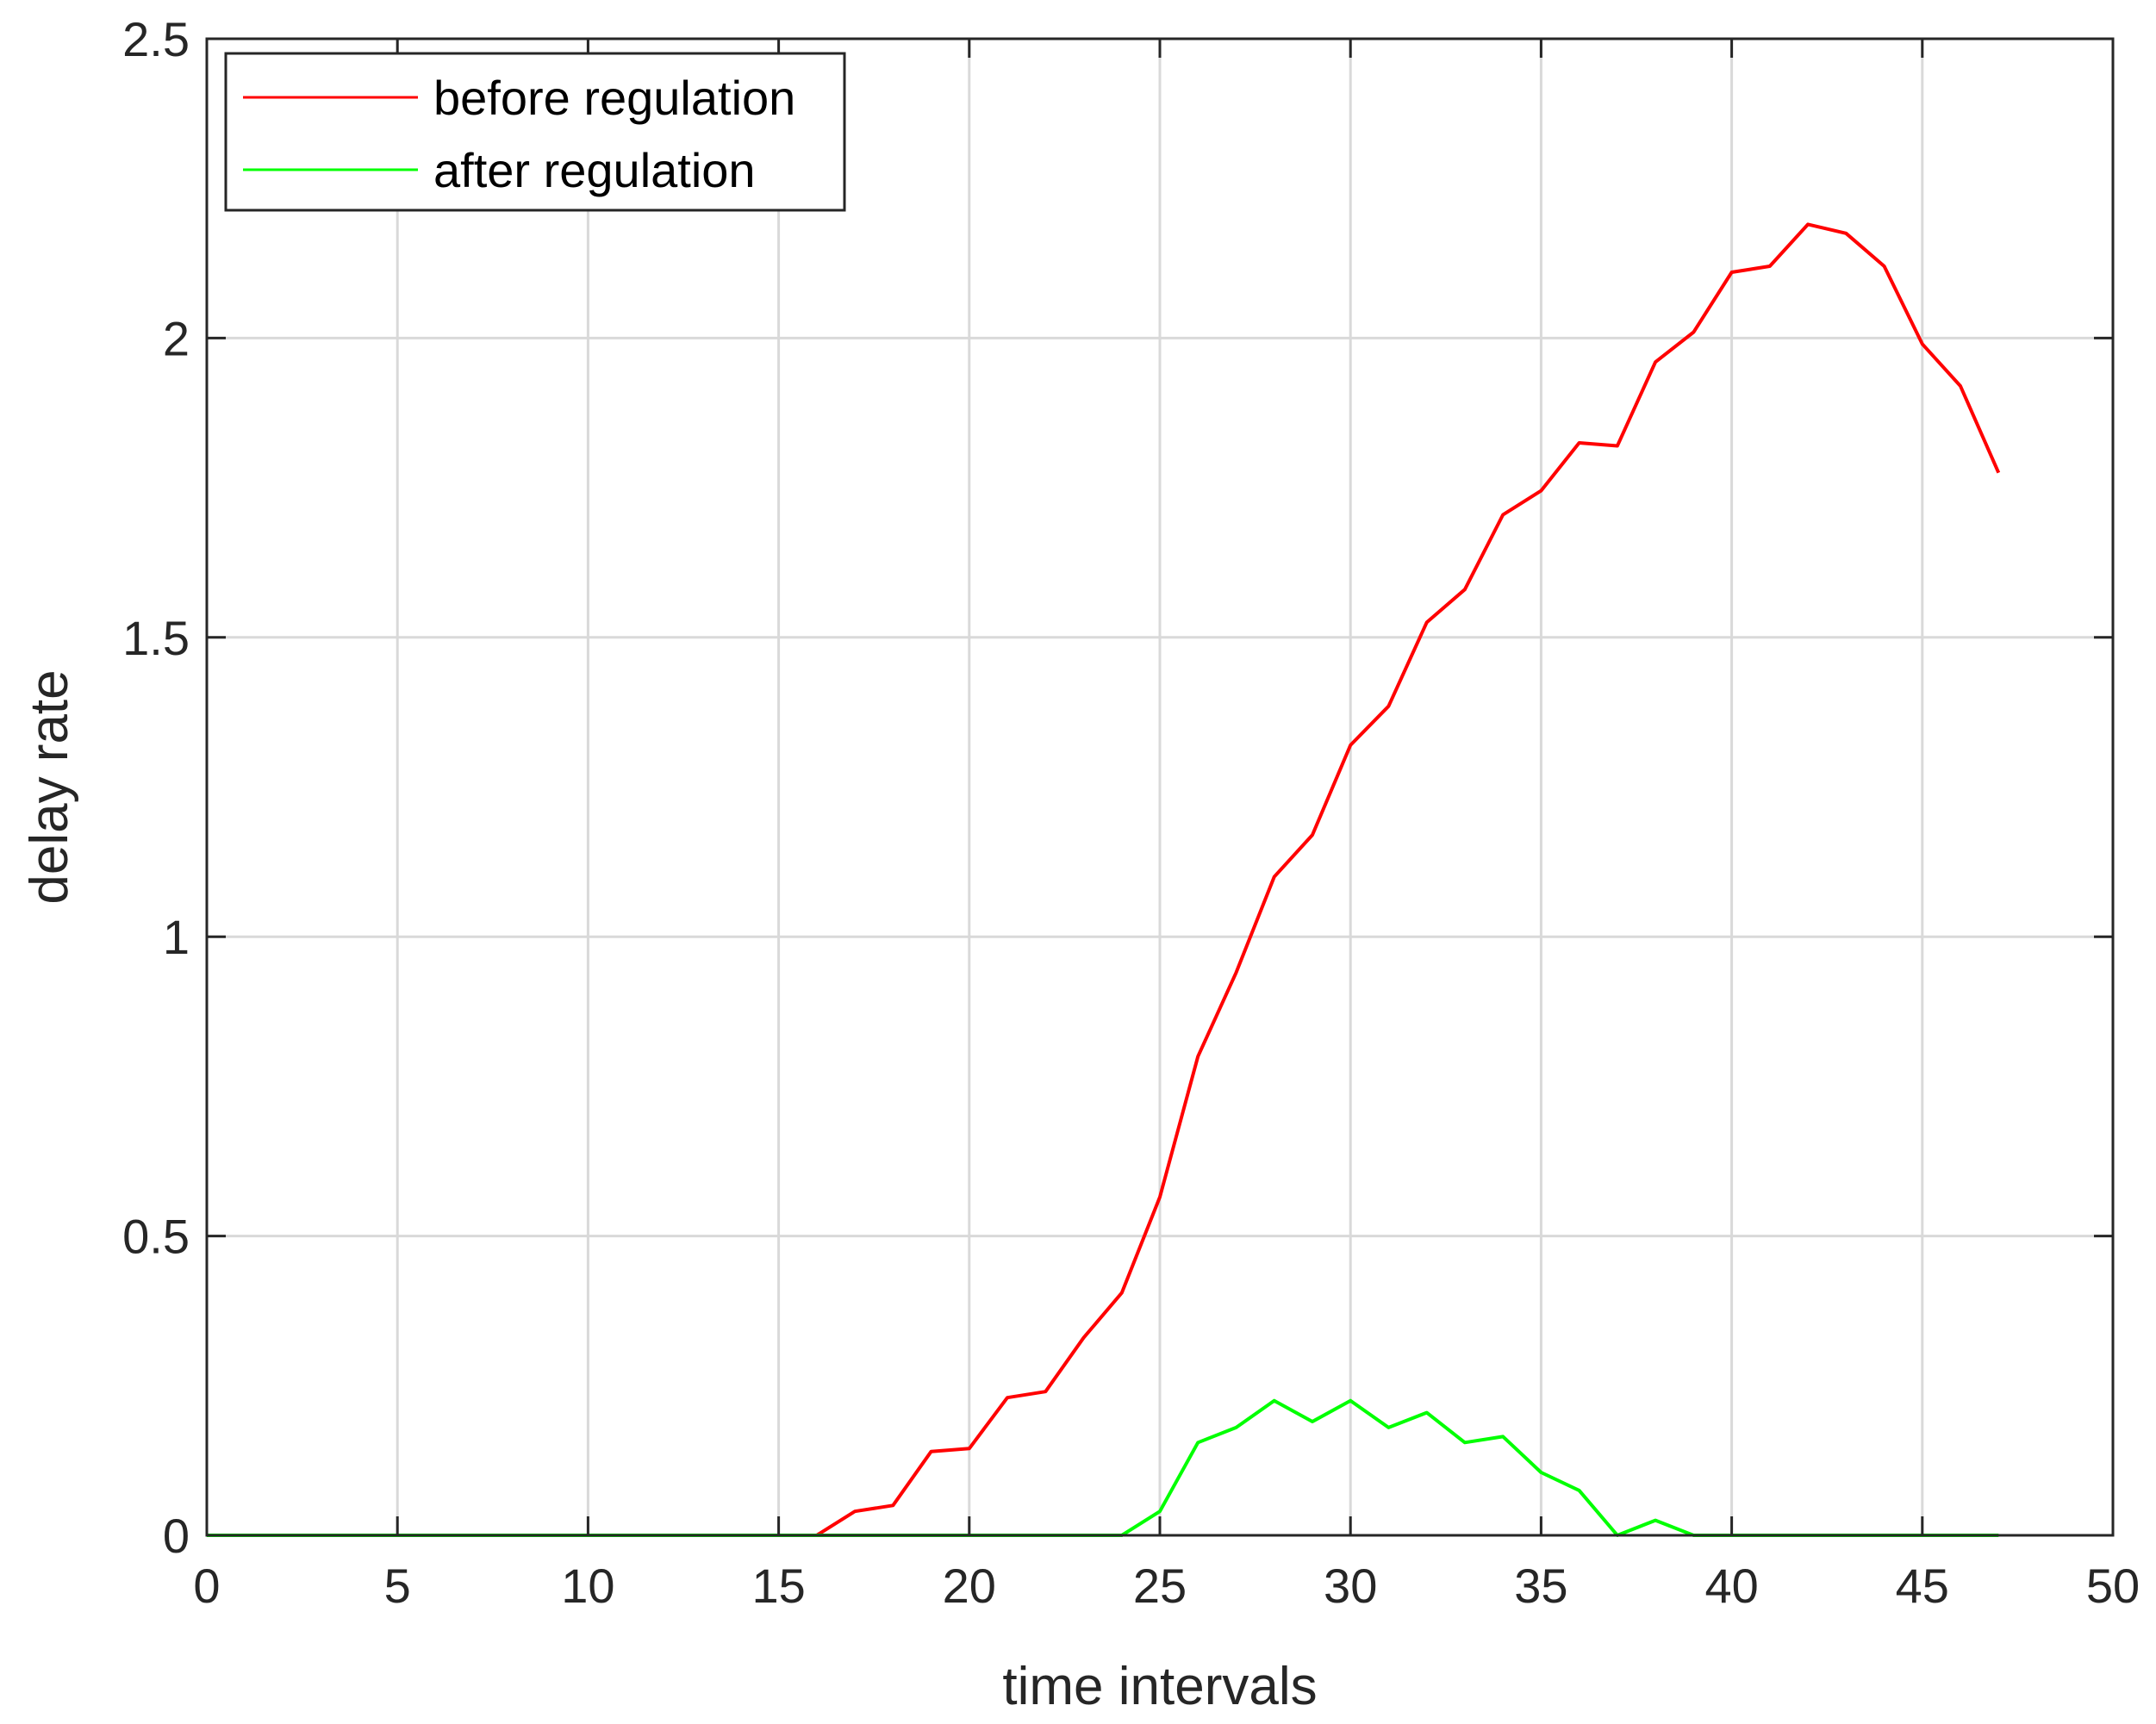 This screenshot has width=2156, height=1724. Describe the element at coordinates (49, 786) in the screenshot. I see `y-axis-label: delay rate` at that location.